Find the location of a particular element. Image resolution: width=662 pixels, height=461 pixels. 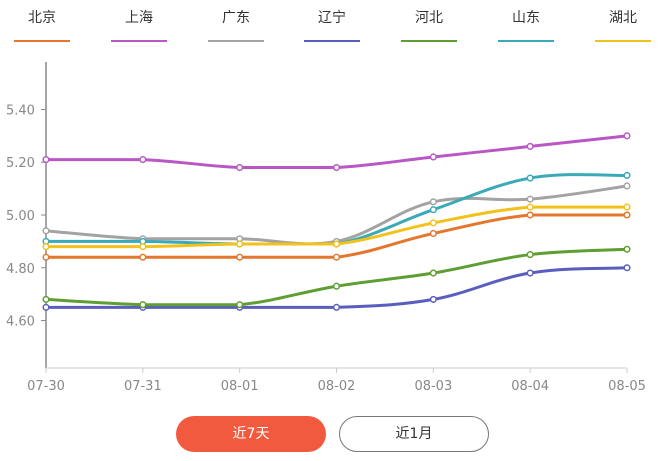

chart-legend: 北京 上海 广东 辽宁 河北 山东 湖北 is located at coordinates (331, 25).